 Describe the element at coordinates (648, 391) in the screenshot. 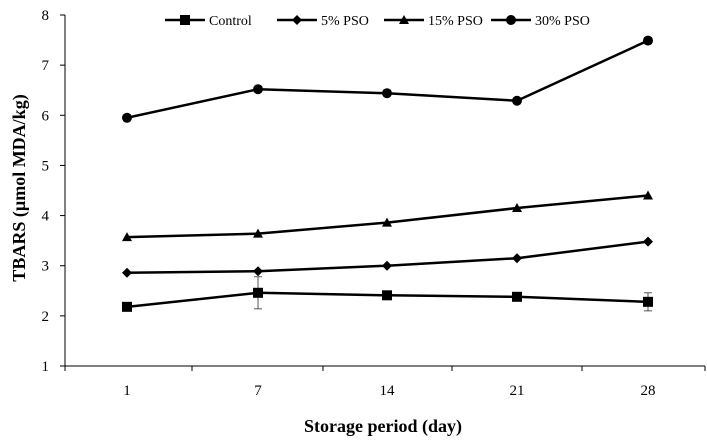

I see `x-tick-label: 28` at that location.